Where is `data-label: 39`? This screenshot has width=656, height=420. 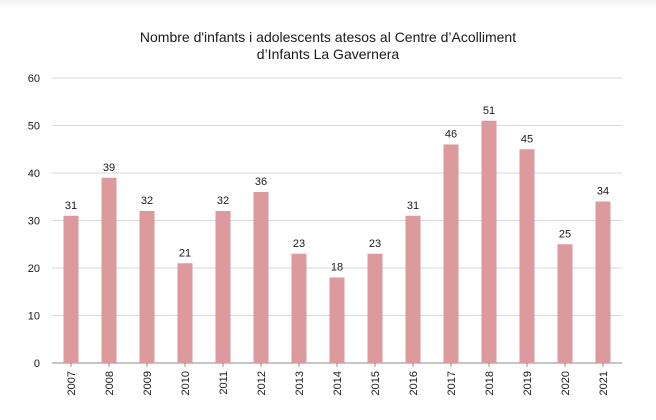
data-label: 39 is located at coordinates (109, 168).